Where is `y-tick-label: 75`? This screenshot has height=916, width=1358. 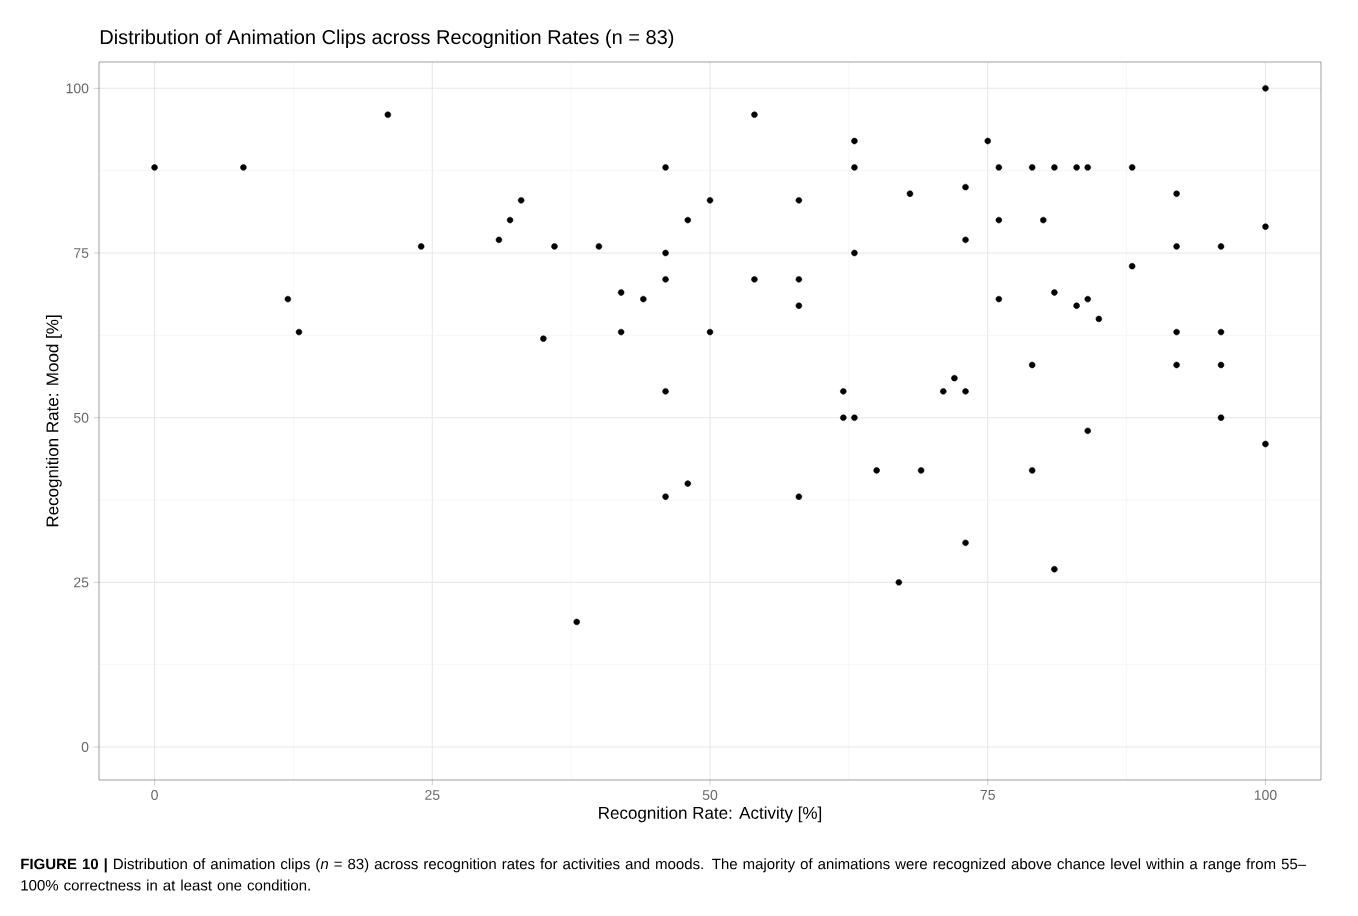
y-tick-label: 75 is located at coordinates (81, 253).